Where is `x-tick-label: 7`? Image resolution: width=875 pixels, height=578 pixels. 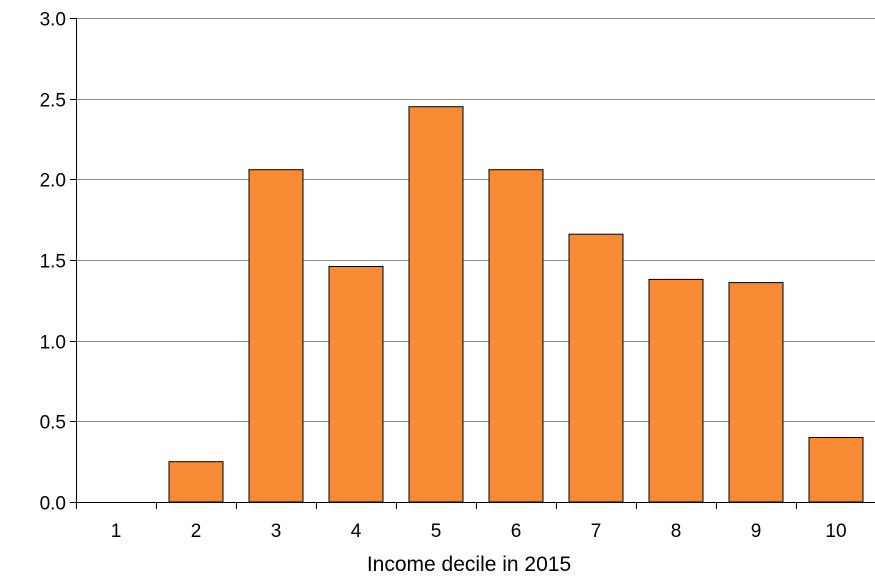 x-tick-label: 7 is located at coordinates (596, 531).